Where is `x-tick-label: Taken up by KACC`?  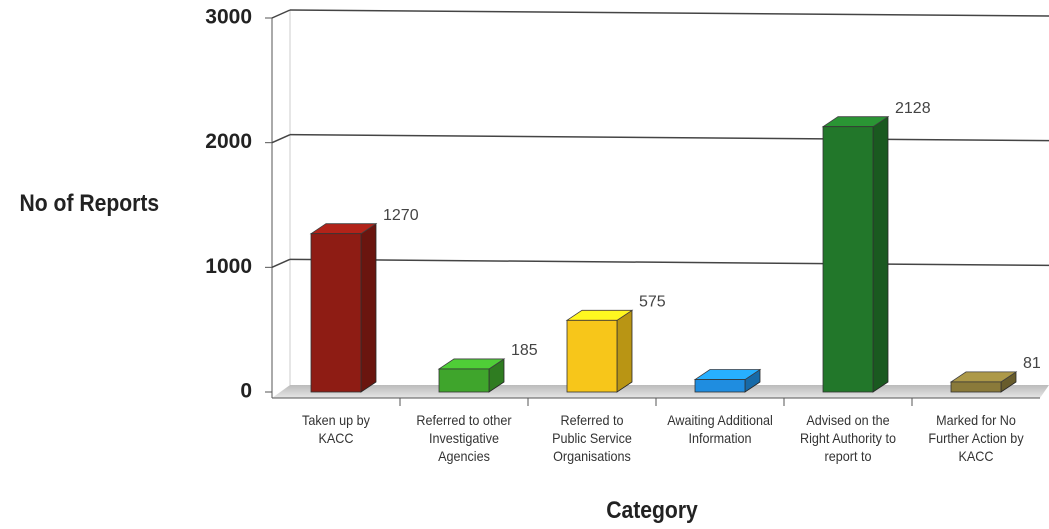 x-tick-label: Taken up by KACC is located at coordinates (336, 429).